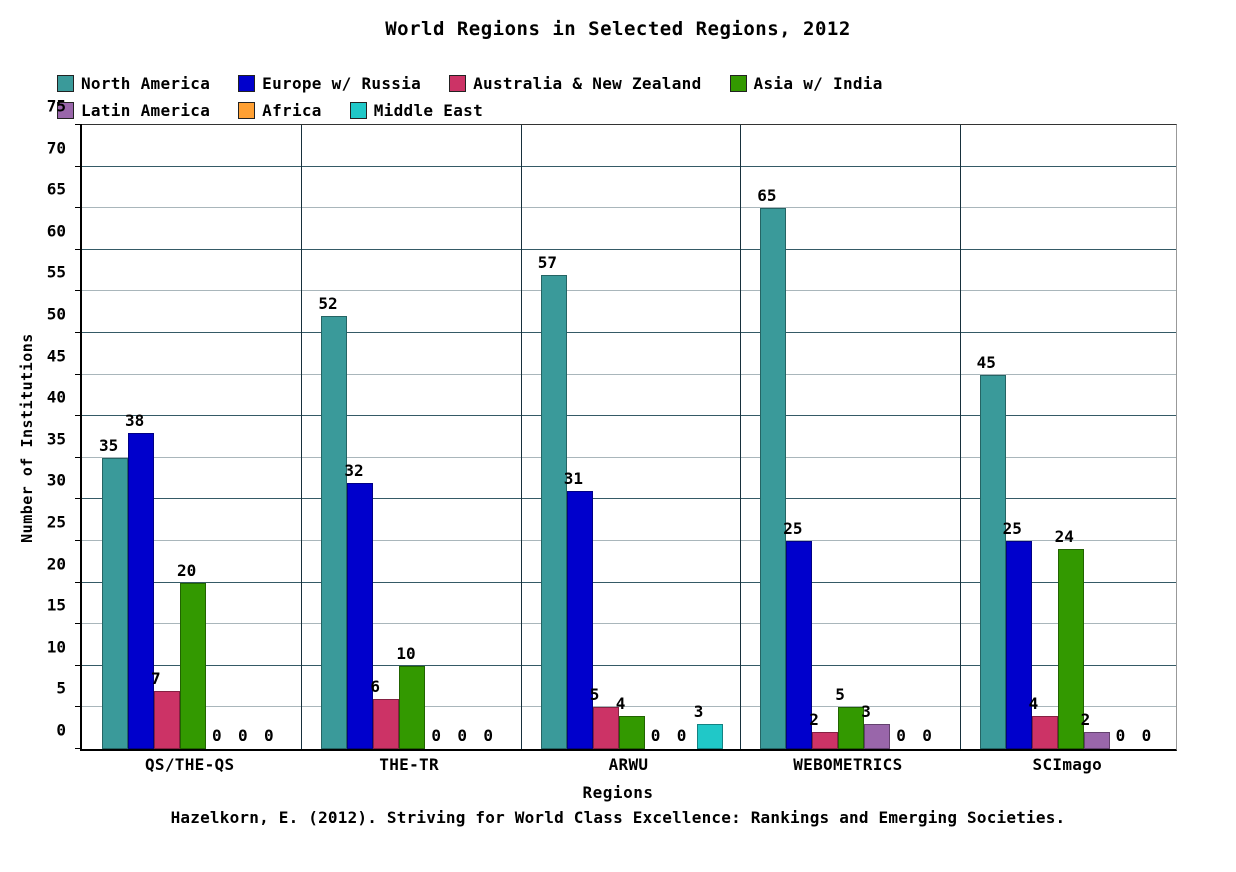  What do you see at coordinates (1067, 764) in the screenshot?
I see `x-axis-category-label: SCImago` at bounding box center [1067, 764].